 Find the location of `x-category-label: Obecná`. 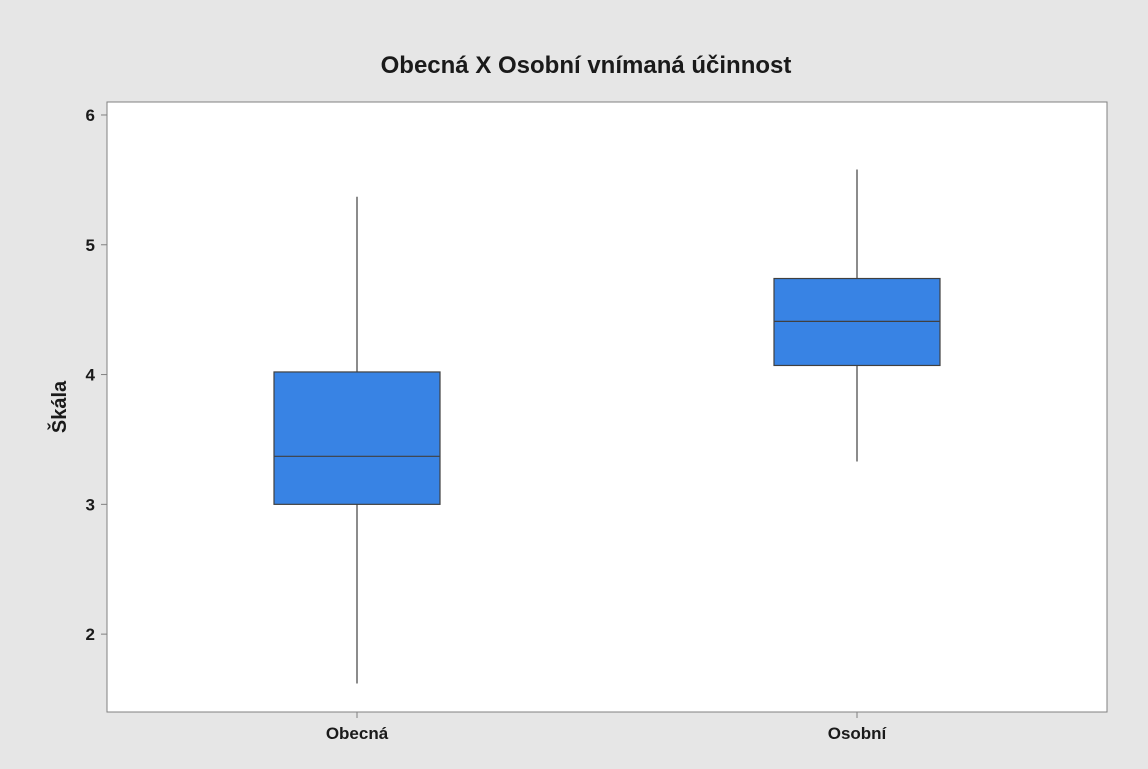

x-category-label: Obecná is located at coordinates (357, 733).